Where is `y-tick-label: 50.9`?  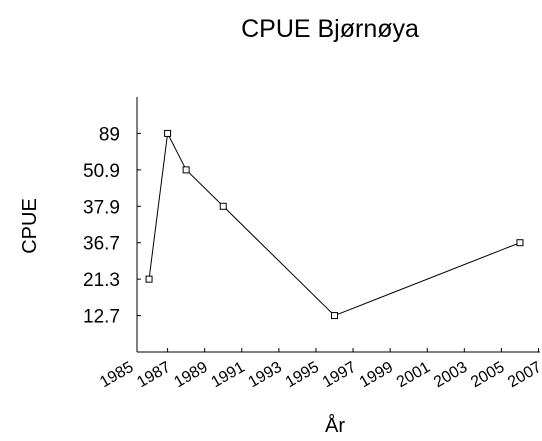
y-tick-label: 50.9 is located at coordinates (101, 171).